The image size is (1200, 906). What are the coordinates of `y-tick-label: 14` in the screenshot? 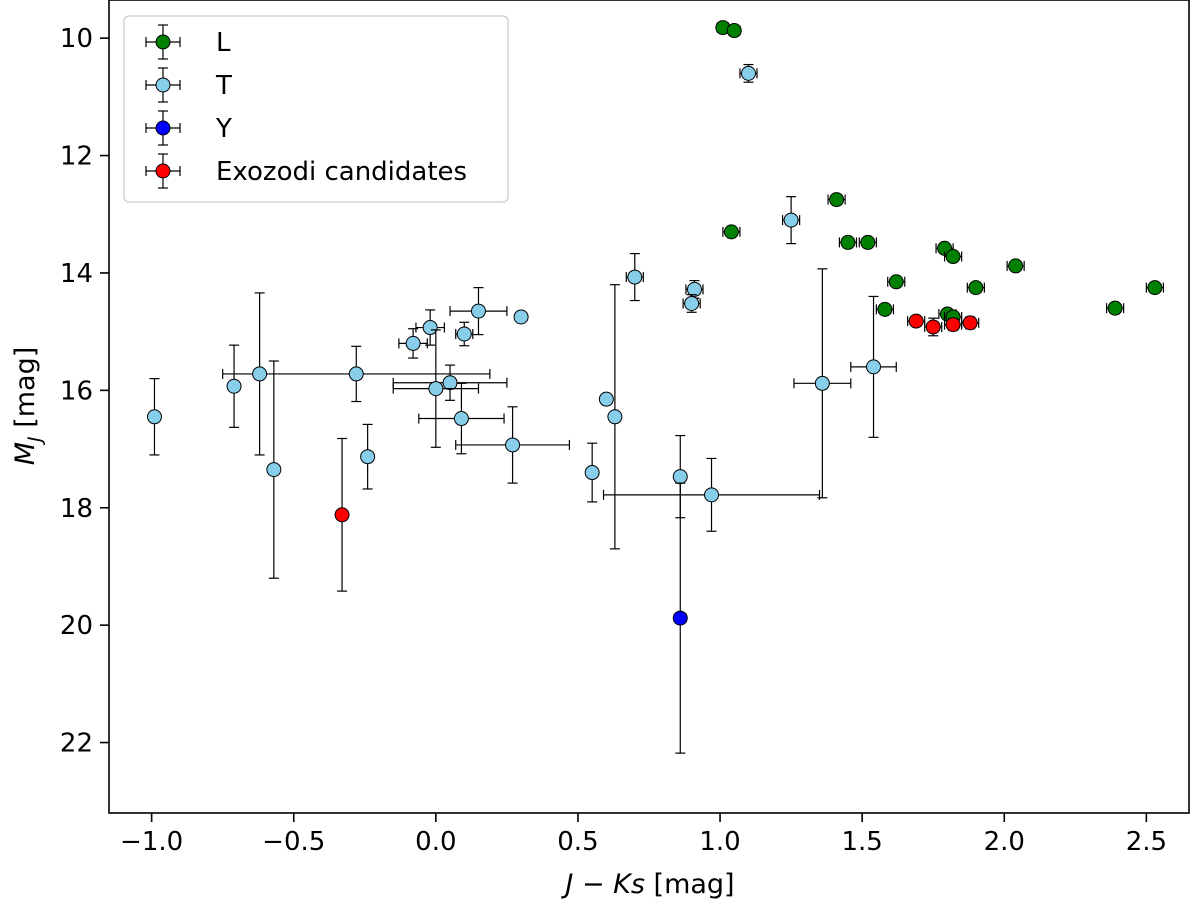 It's located at (76, 274).